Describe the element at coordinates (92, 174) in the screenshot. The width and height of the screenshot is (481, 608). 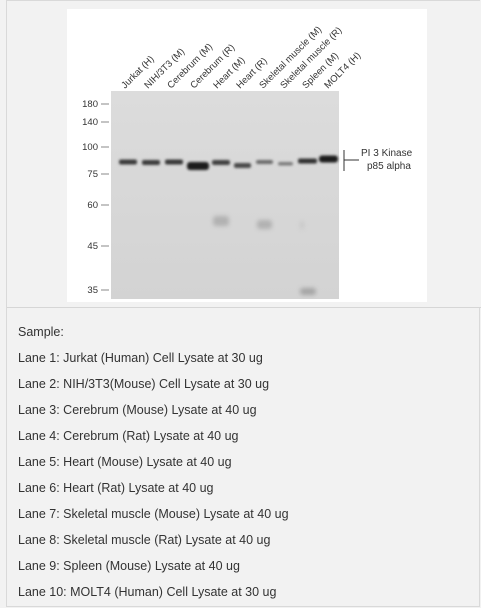
I see `marker-75: 75` at that location.